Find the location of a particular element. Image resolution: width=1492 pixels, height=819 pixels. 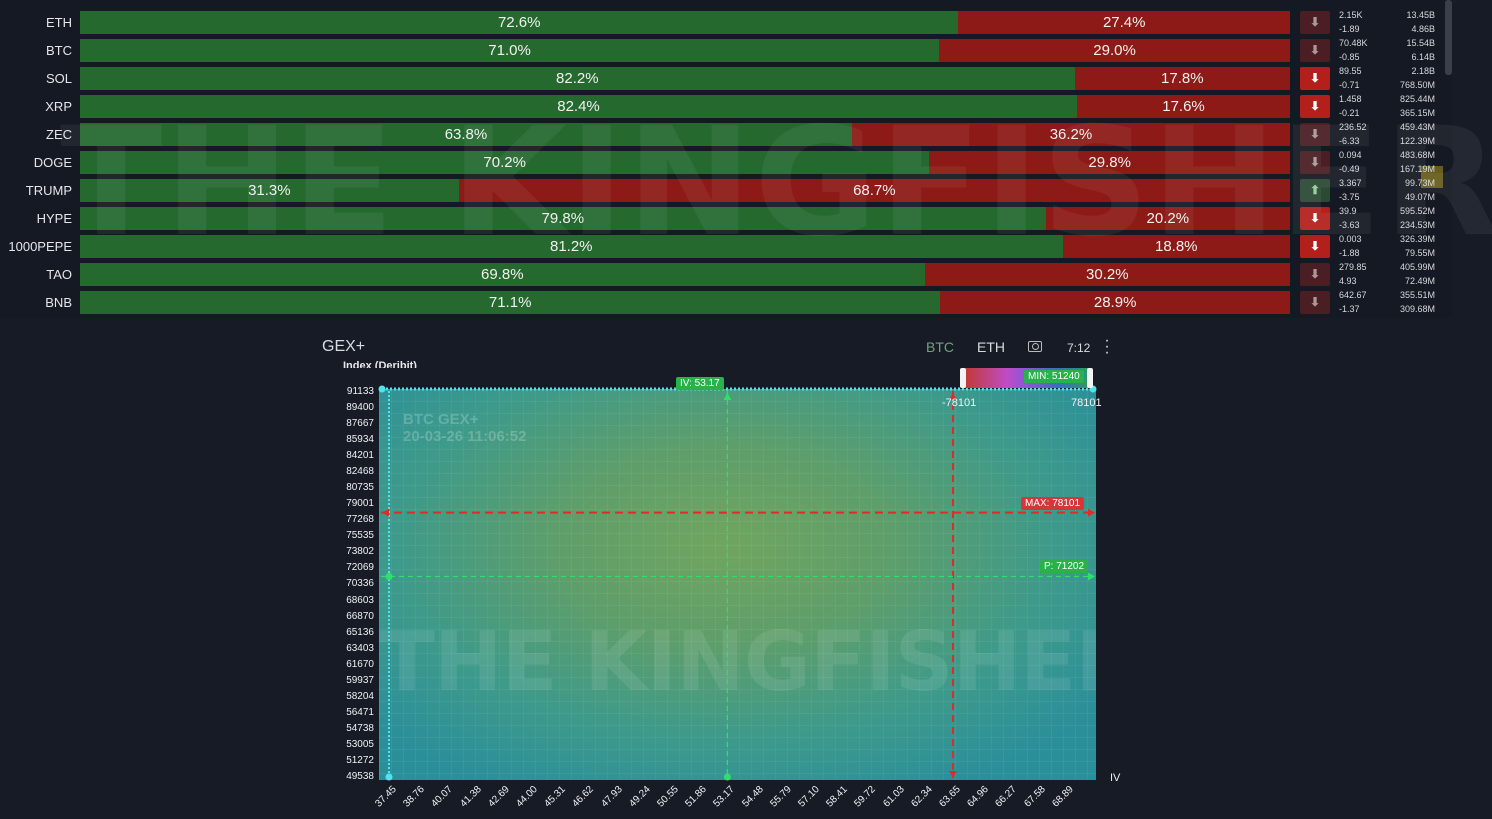

ratio-row: ETH 72.6% 27.4% ⬇ is located at coordinates (726, 22).